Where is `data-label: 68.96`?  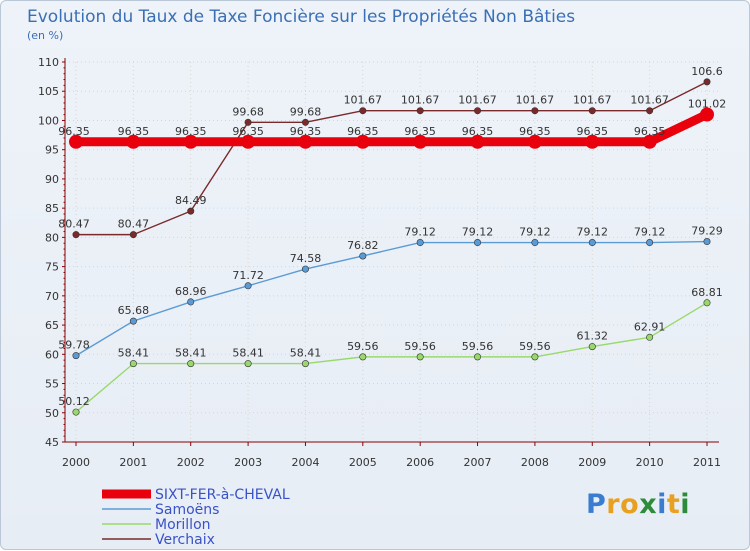
data-label: 68.96 is located at coordinates (191, 291).